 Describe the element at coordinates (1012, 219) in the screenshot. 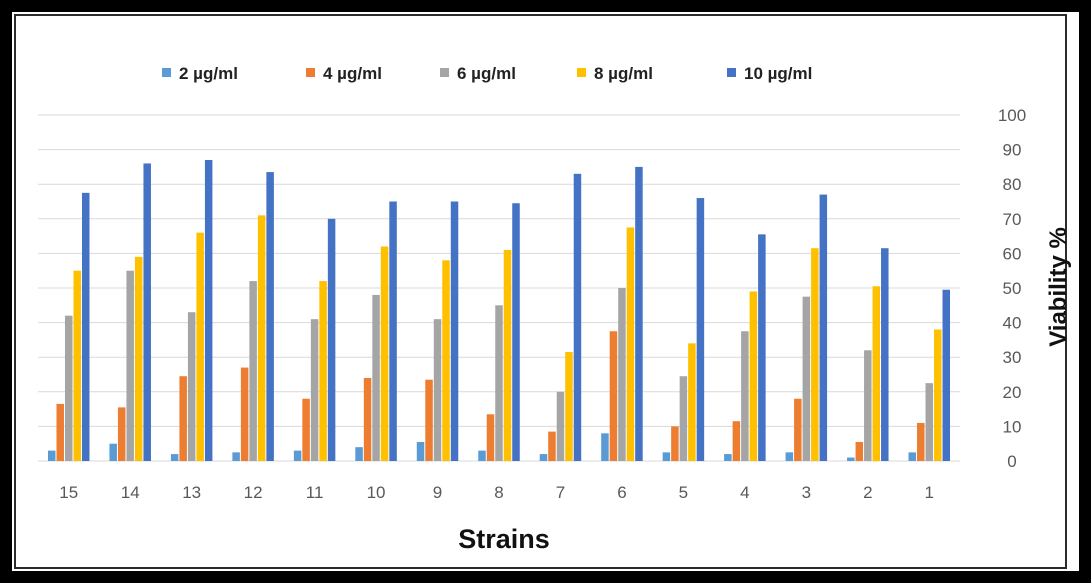

I see `y-tick-label: 70` at that location.